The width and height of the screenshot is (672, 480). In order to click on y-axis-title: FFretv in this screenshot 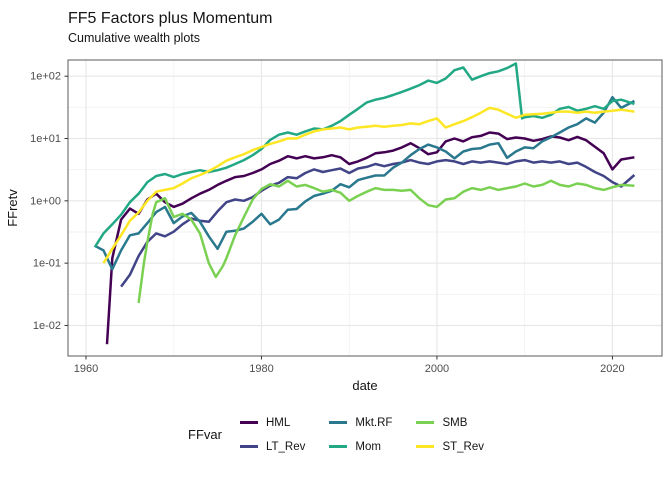, I will do `click(12, 208)`.